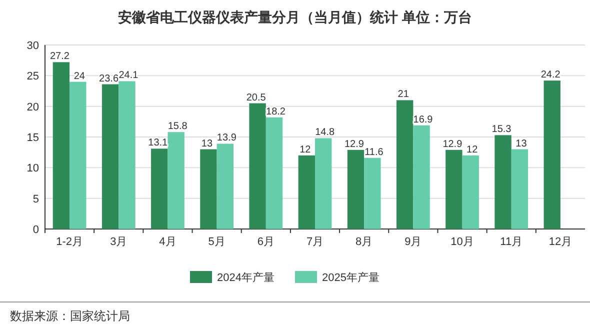 This screenshot has width=590, height=330. What do you see at coordinates (245, 277) in the screenshot?
I see `legend-label: 2024年产量` at bounding box center [245, 277].